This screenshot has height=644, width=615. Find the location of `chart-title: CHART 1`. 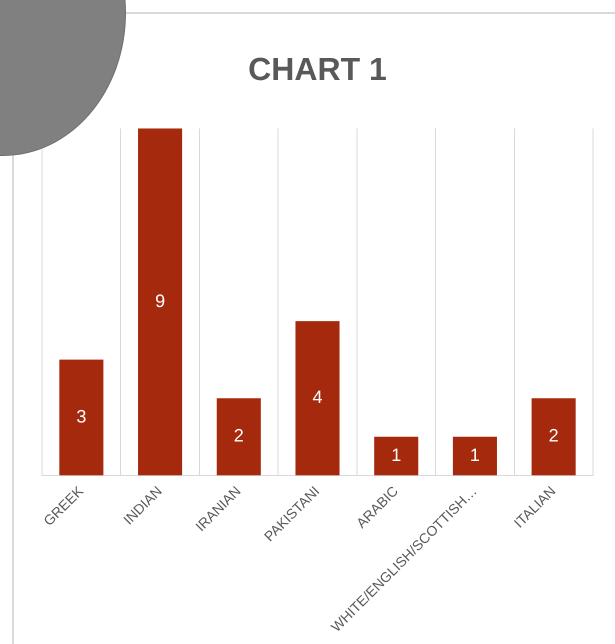

chart-title: CHART 1 is located at coordinates (317, 69).